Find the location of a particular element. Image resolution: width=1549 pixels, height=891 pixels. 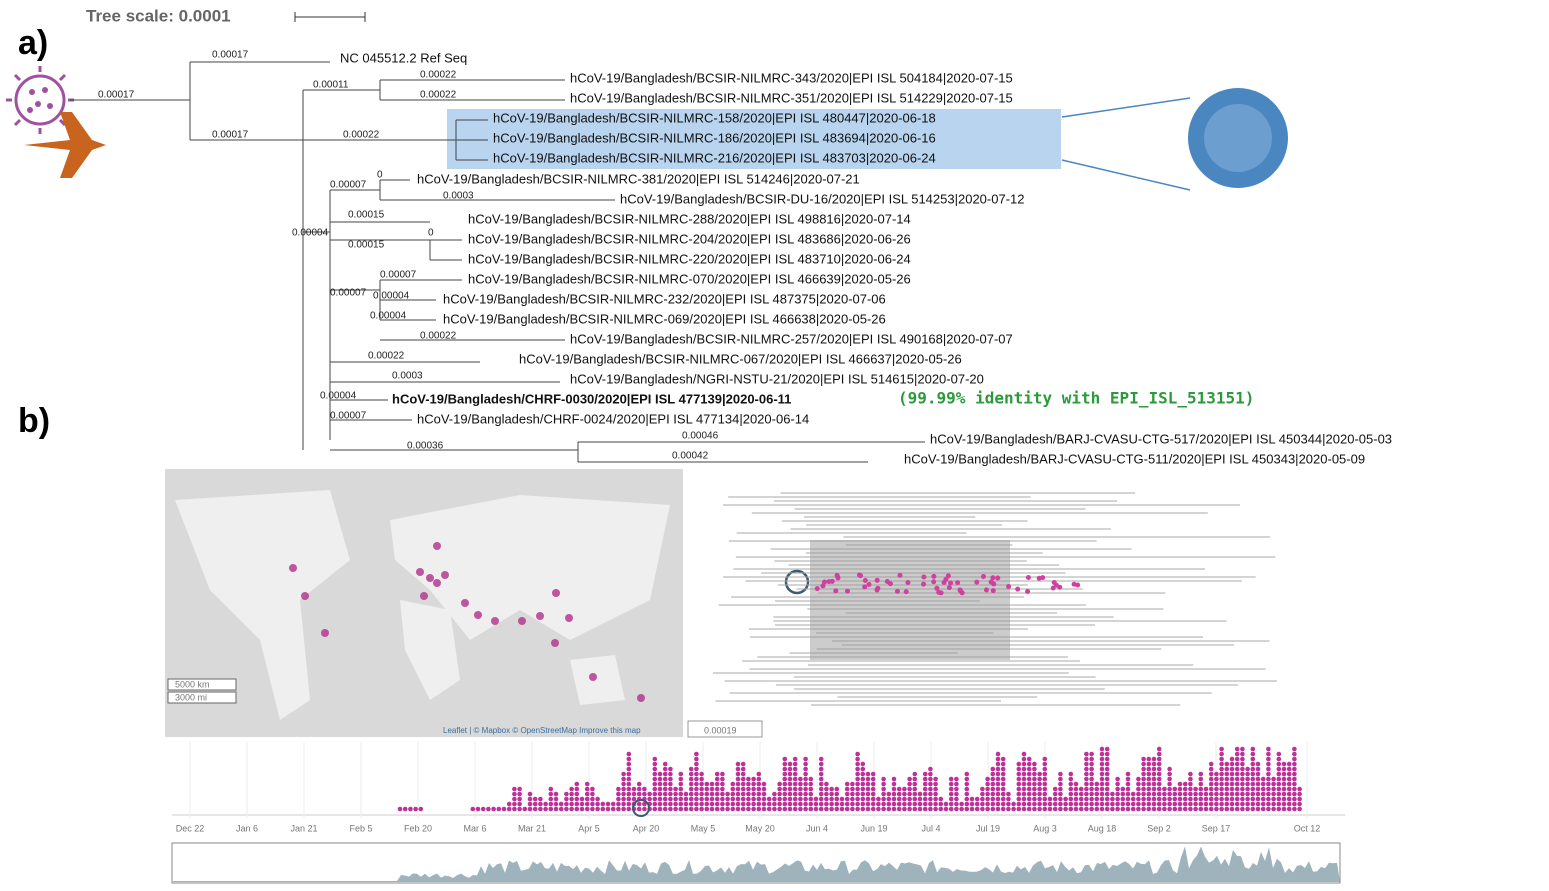

tree-scale-b: 0.00019 is located at coordinates (720, 730).